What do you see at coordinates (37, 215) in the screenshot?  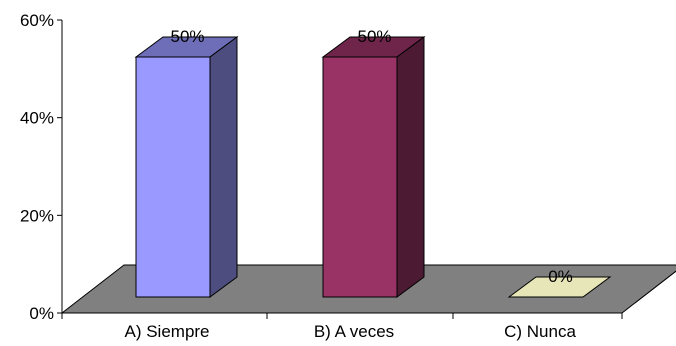 I see `y-tick-label: 20%` at bounding box center [37, 215].